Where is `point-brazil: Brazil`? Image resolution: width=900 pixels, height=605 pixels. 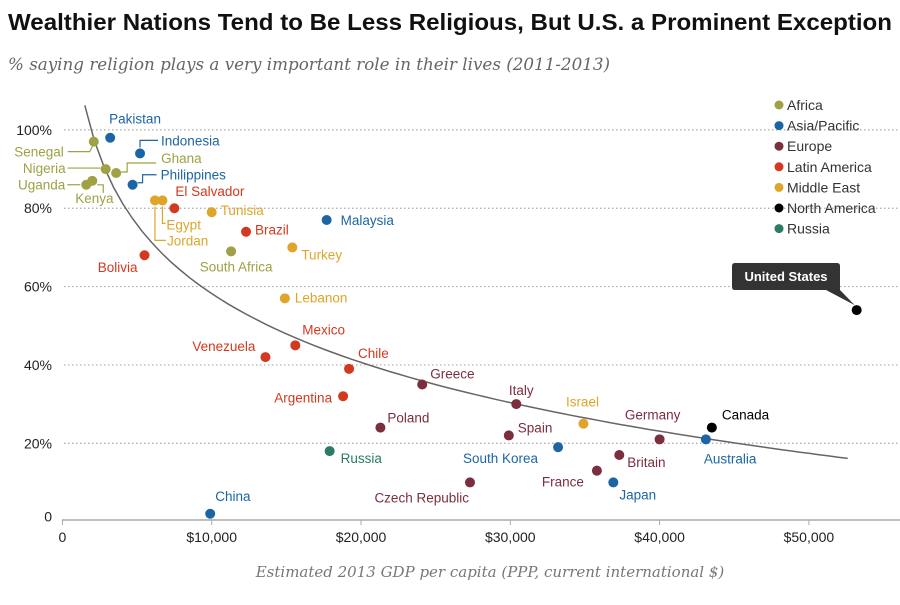
point-brazil: Brazil is located at coordinates (265, 230).